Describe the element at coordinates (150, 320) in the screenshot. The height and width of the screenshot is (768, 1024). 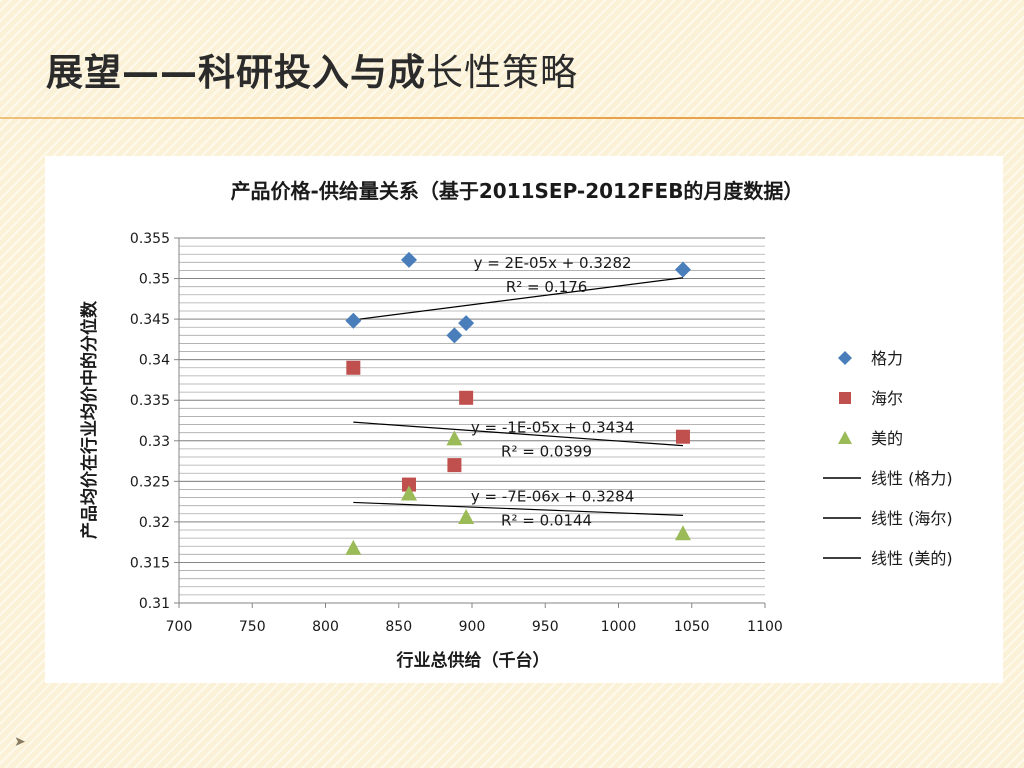
I see `y-tick-label: 0.345` at that location.